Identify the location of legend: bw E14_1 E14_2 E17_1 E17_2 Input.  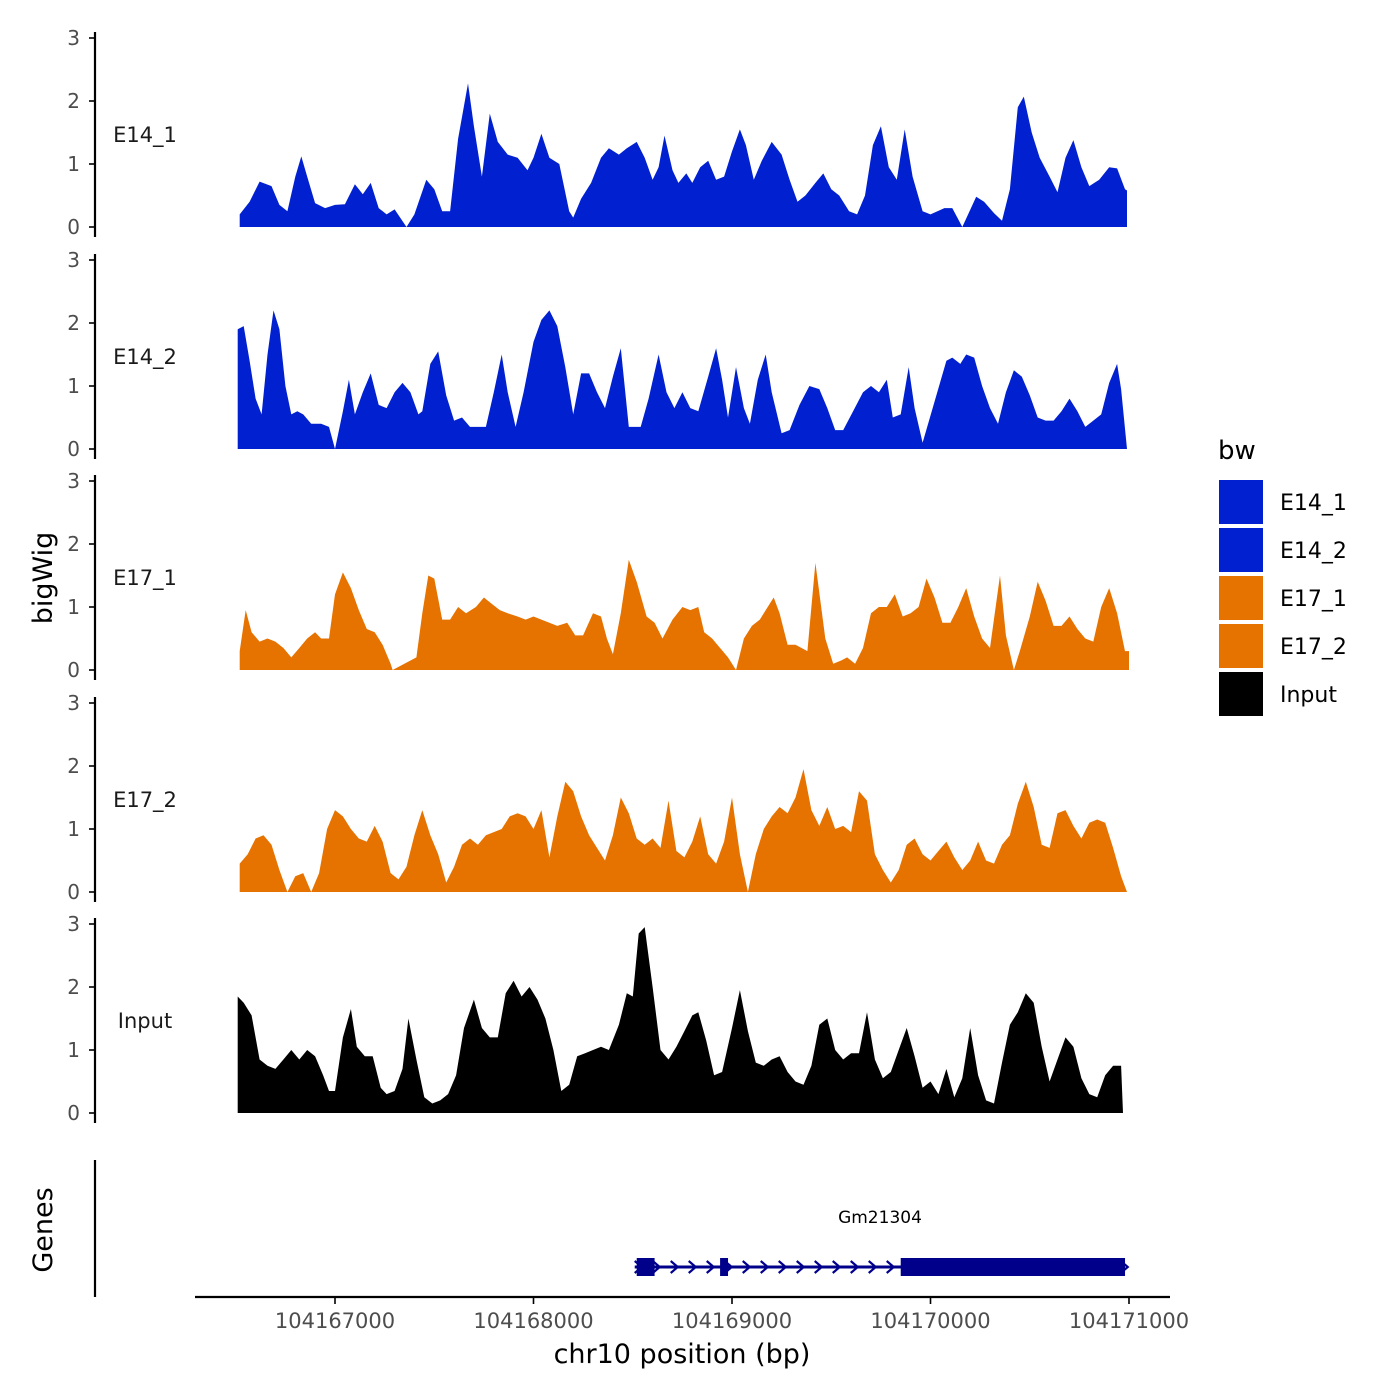
(1282, 576).